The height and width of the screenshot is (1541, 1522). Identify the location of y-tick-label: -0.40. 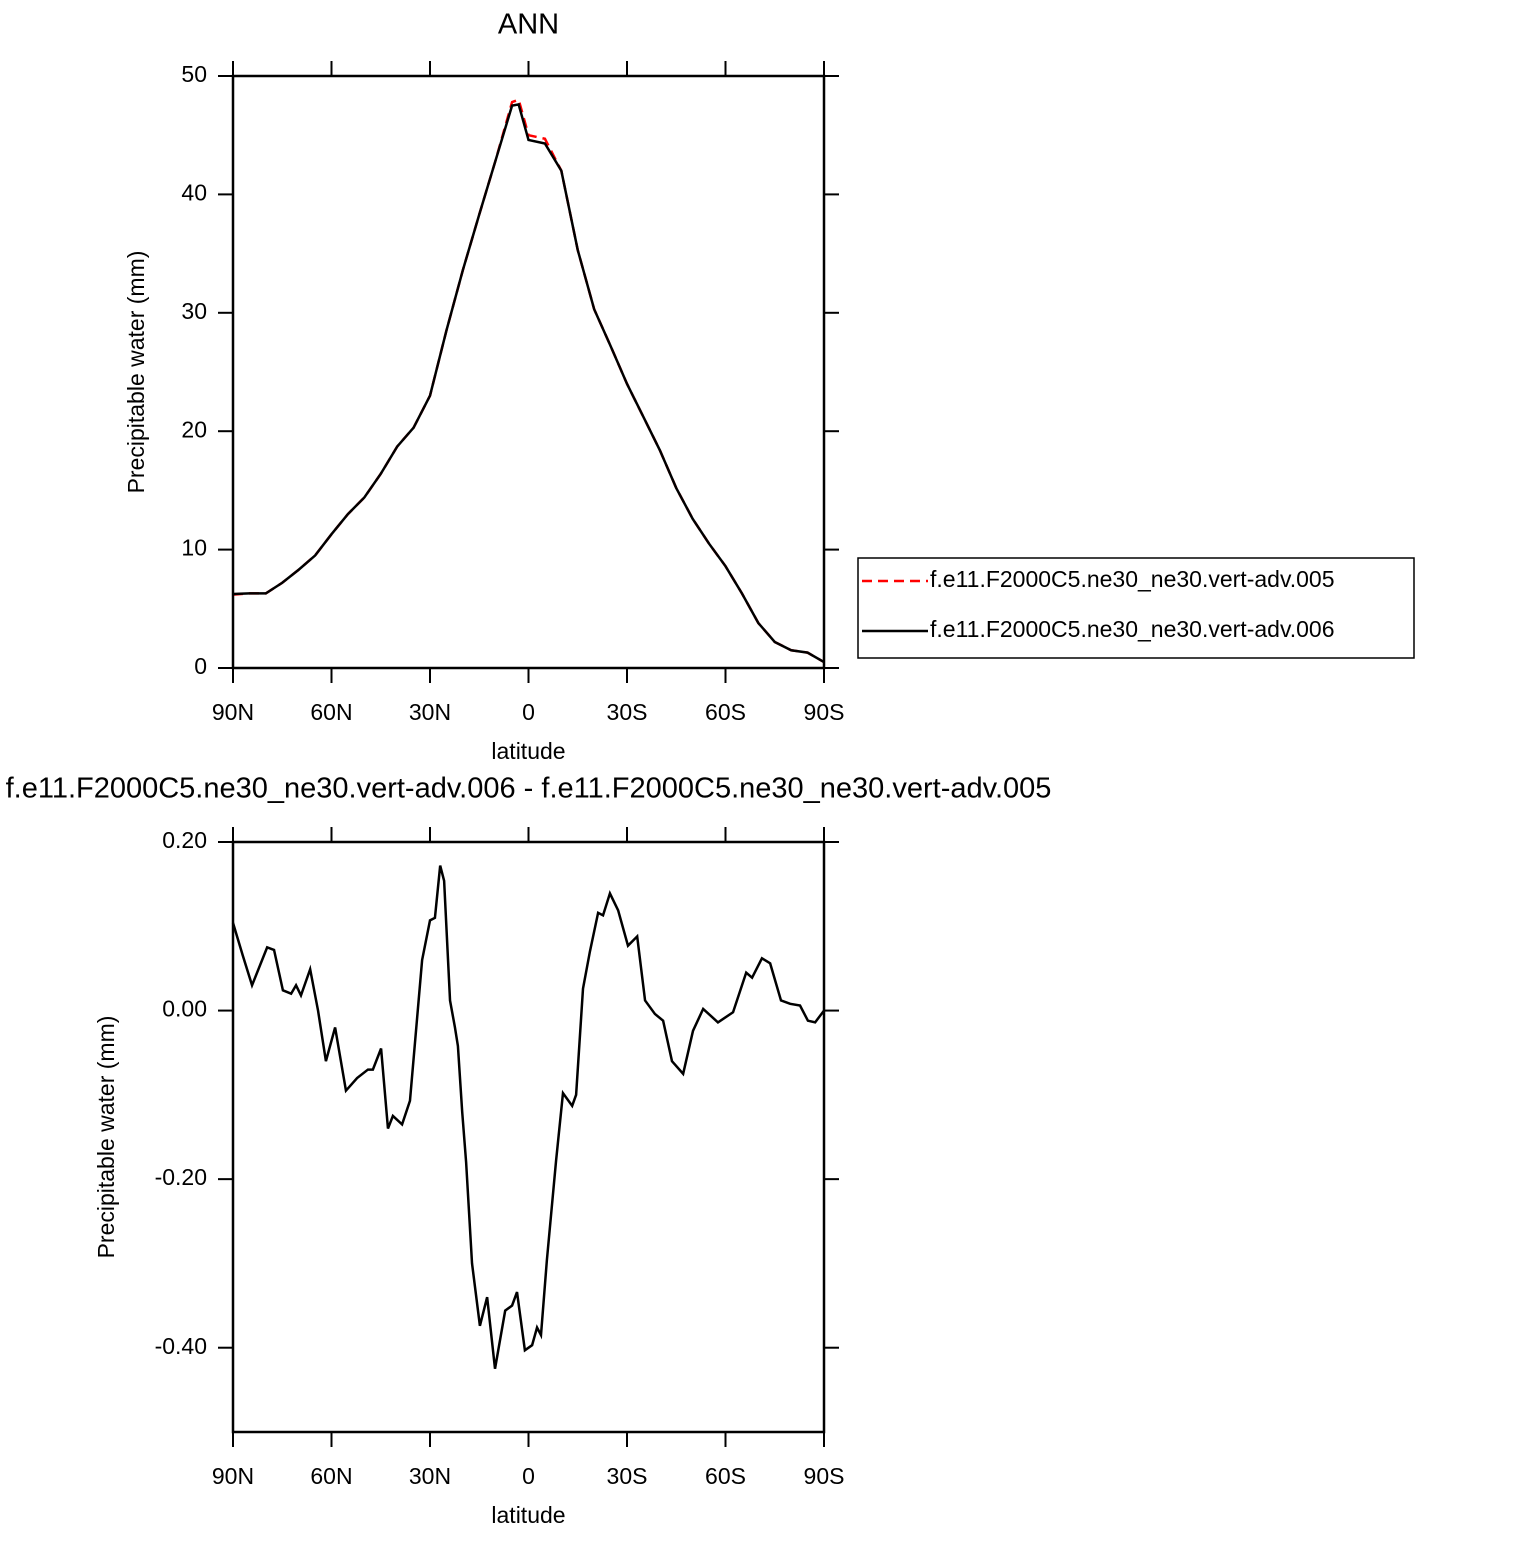
(181, 1346).